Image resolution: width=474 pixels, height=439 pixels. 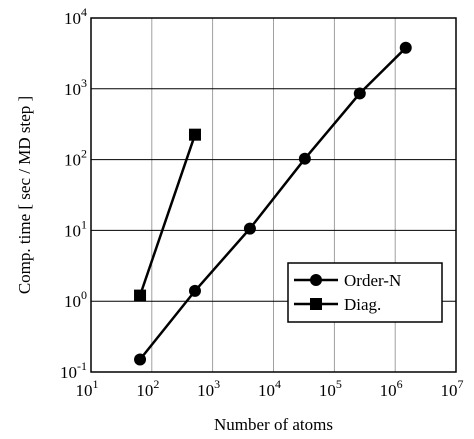 What do you see at coordinates (273, 424) in the screenshot?
I see `x-axis-label: Number of atoms` at bounding box center [273, 424].